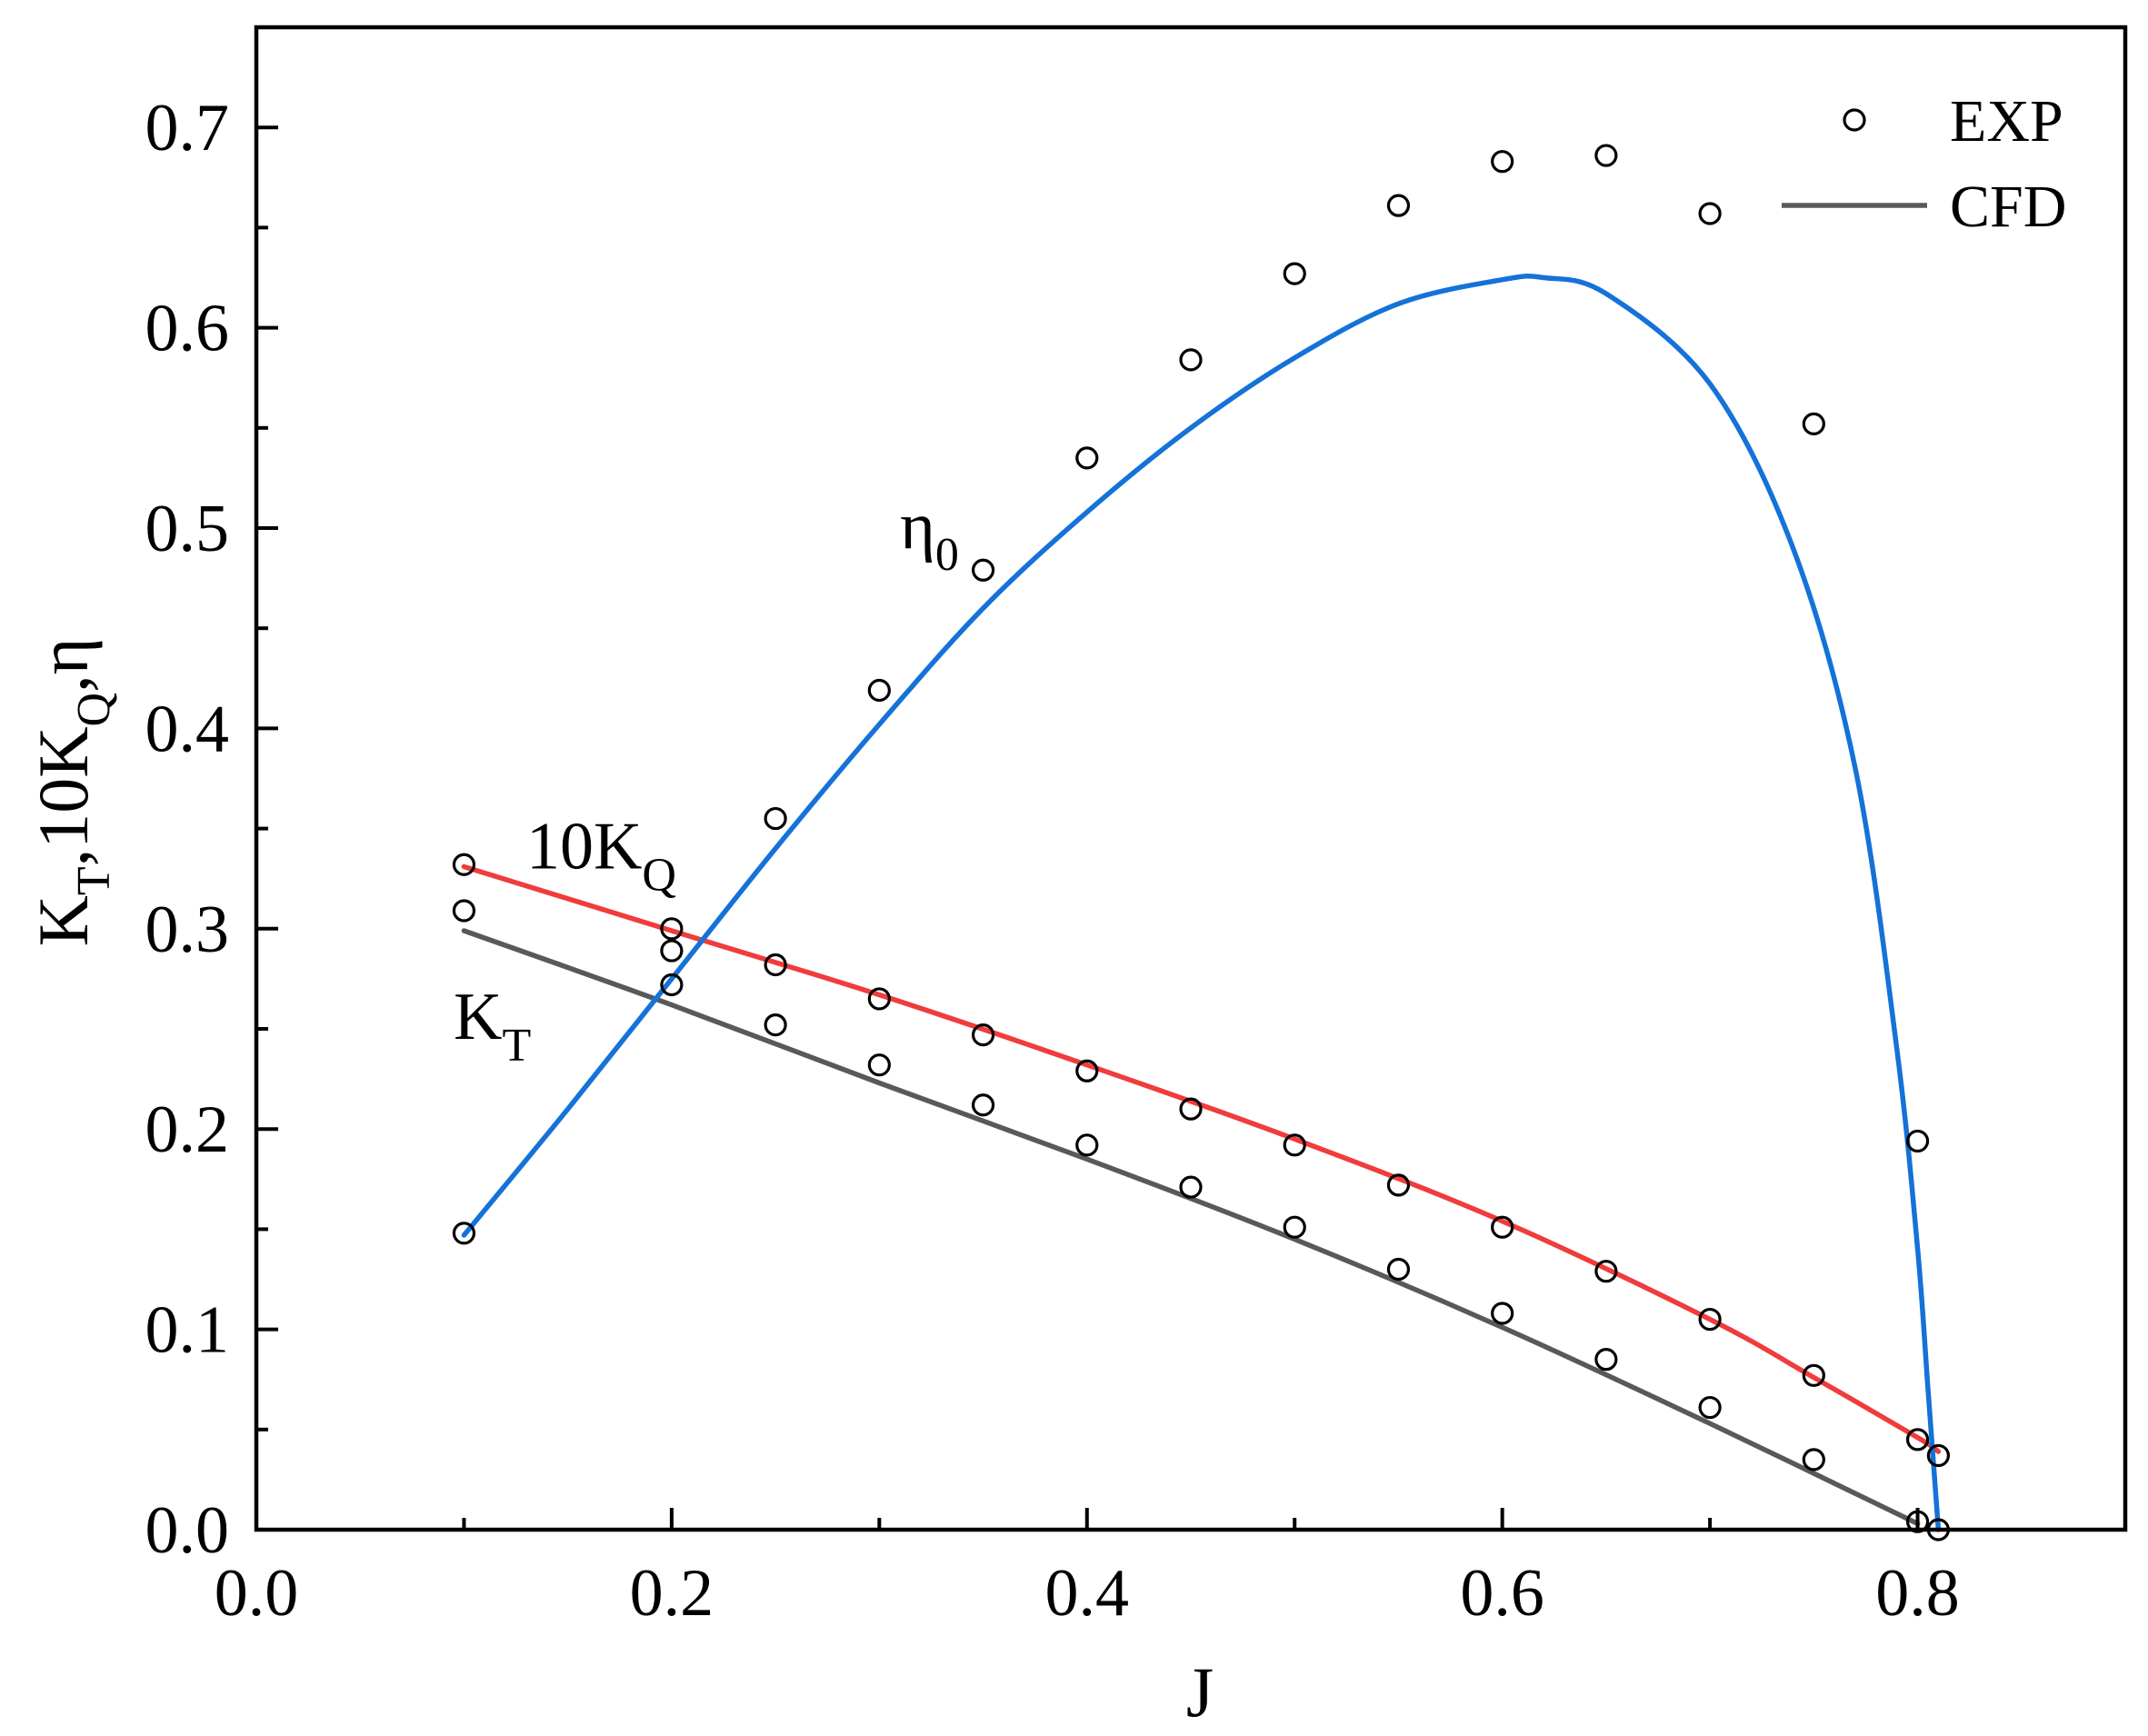 The height and width of the screenshot is (1736, 2148). I want to click on x-axis-title: J, so click(1200, 1691).